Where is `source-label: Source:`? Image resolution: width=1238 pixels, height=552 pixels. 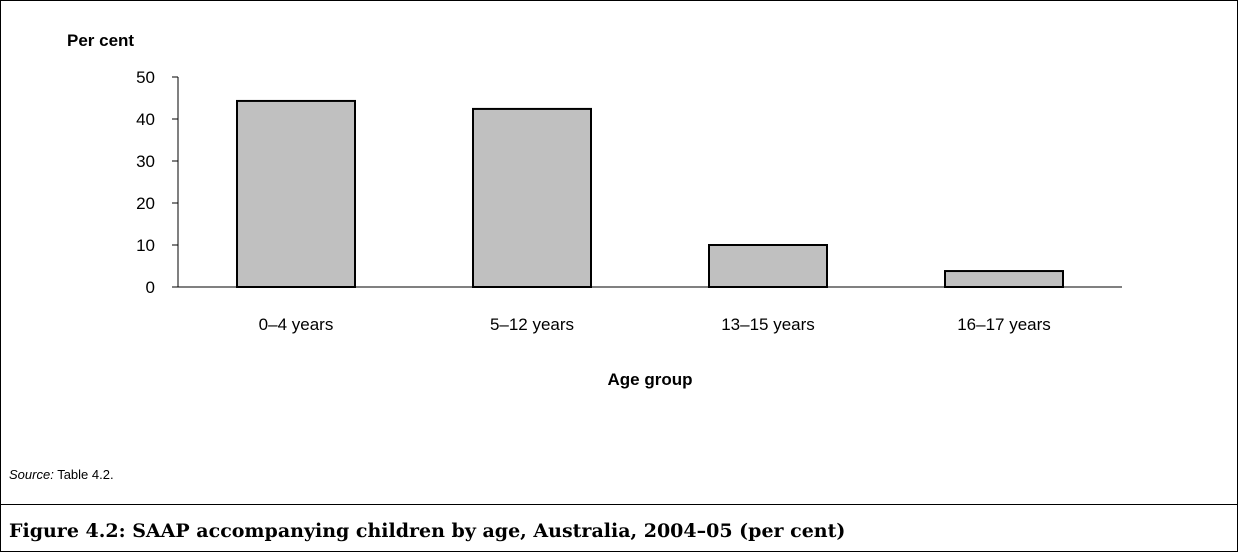 source-label: Source: is located at coordinates (31, 474).